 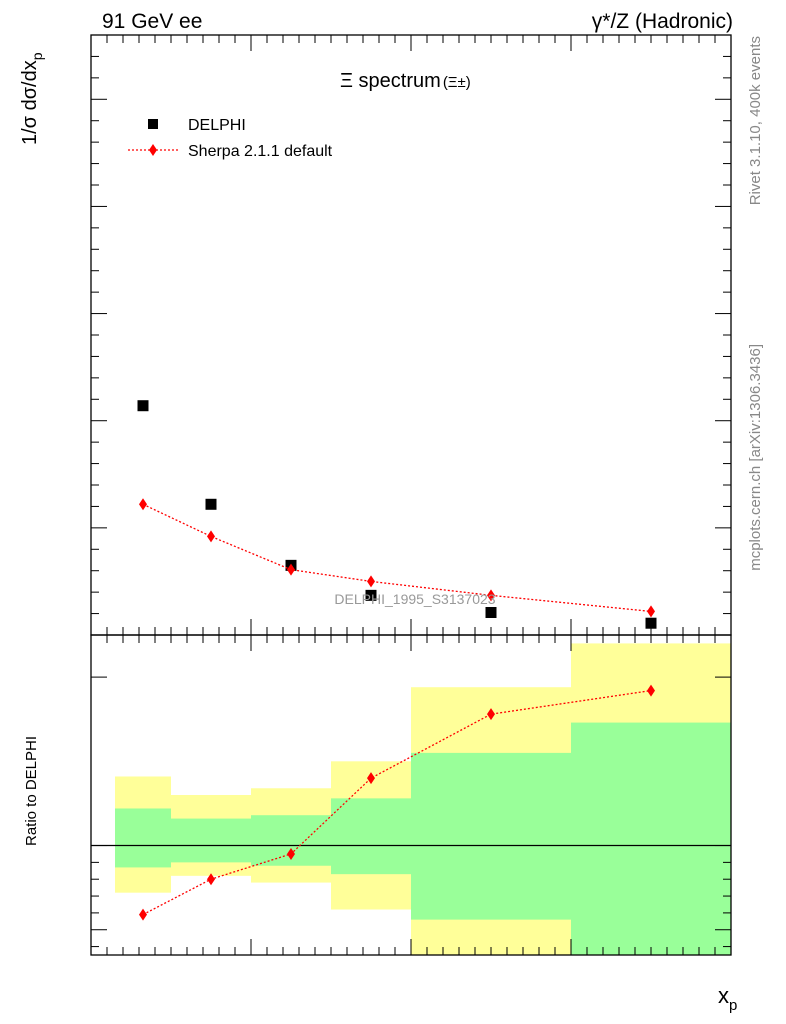 What do you see at coordinates (733, 1005) in the screenshot?
I see `x-axis-label-sub: p` at bounding box center [733, 1005].